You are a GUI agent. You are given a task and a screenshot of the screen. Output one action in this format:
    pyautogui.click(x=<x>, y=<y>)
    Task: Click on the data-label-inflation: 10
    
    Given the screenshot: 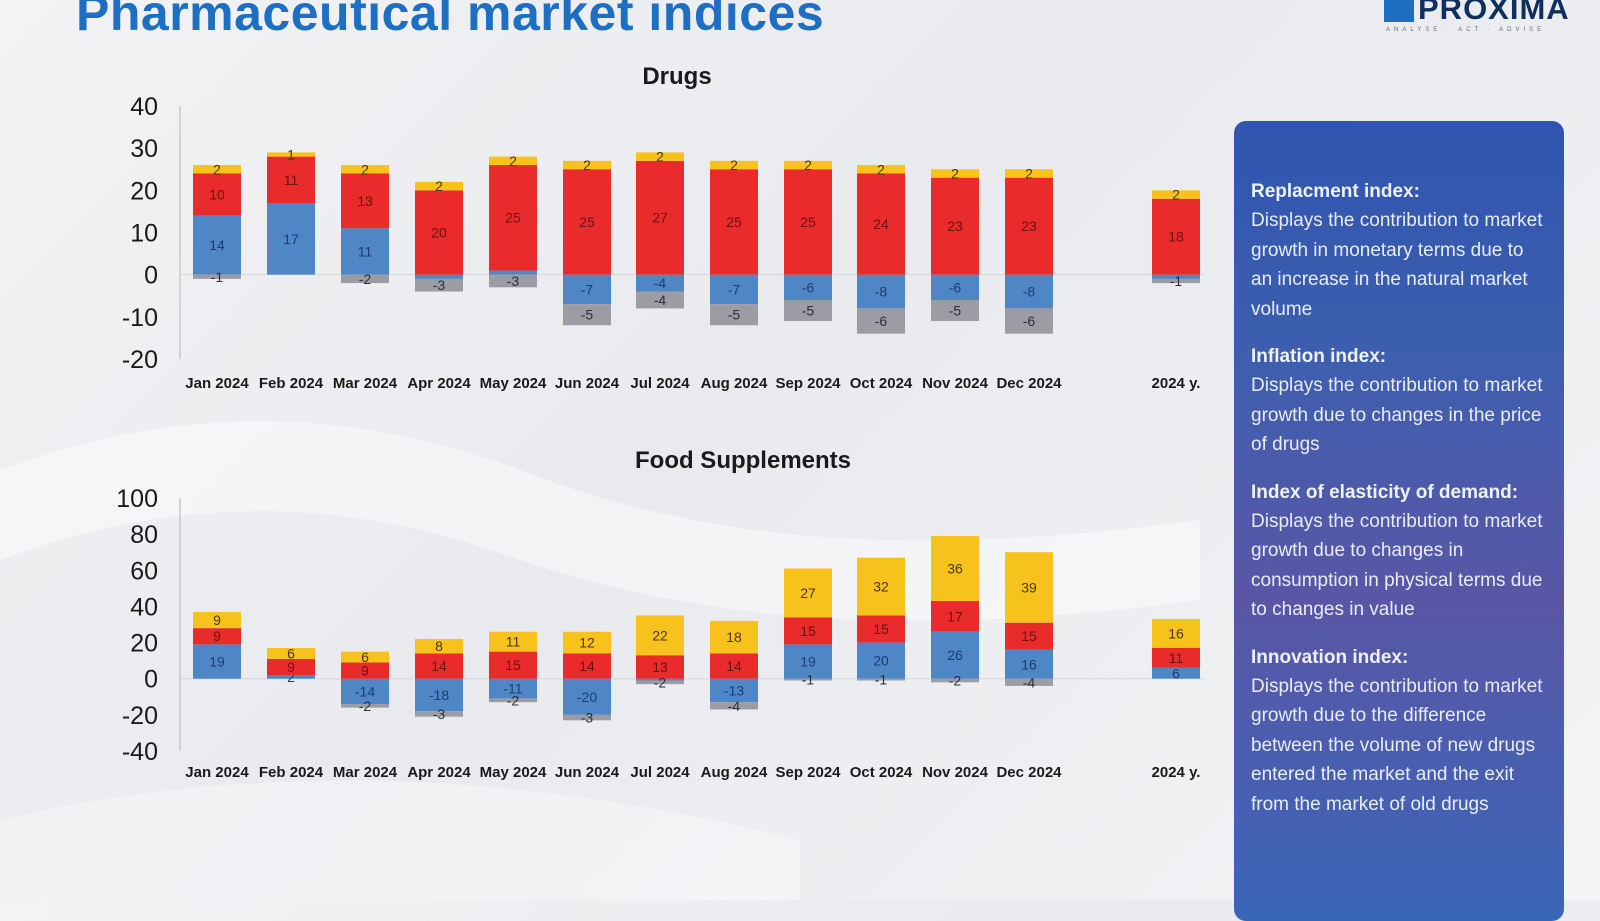 What is the action you would take?
    pyautogui.click(x=217, y=195)
    